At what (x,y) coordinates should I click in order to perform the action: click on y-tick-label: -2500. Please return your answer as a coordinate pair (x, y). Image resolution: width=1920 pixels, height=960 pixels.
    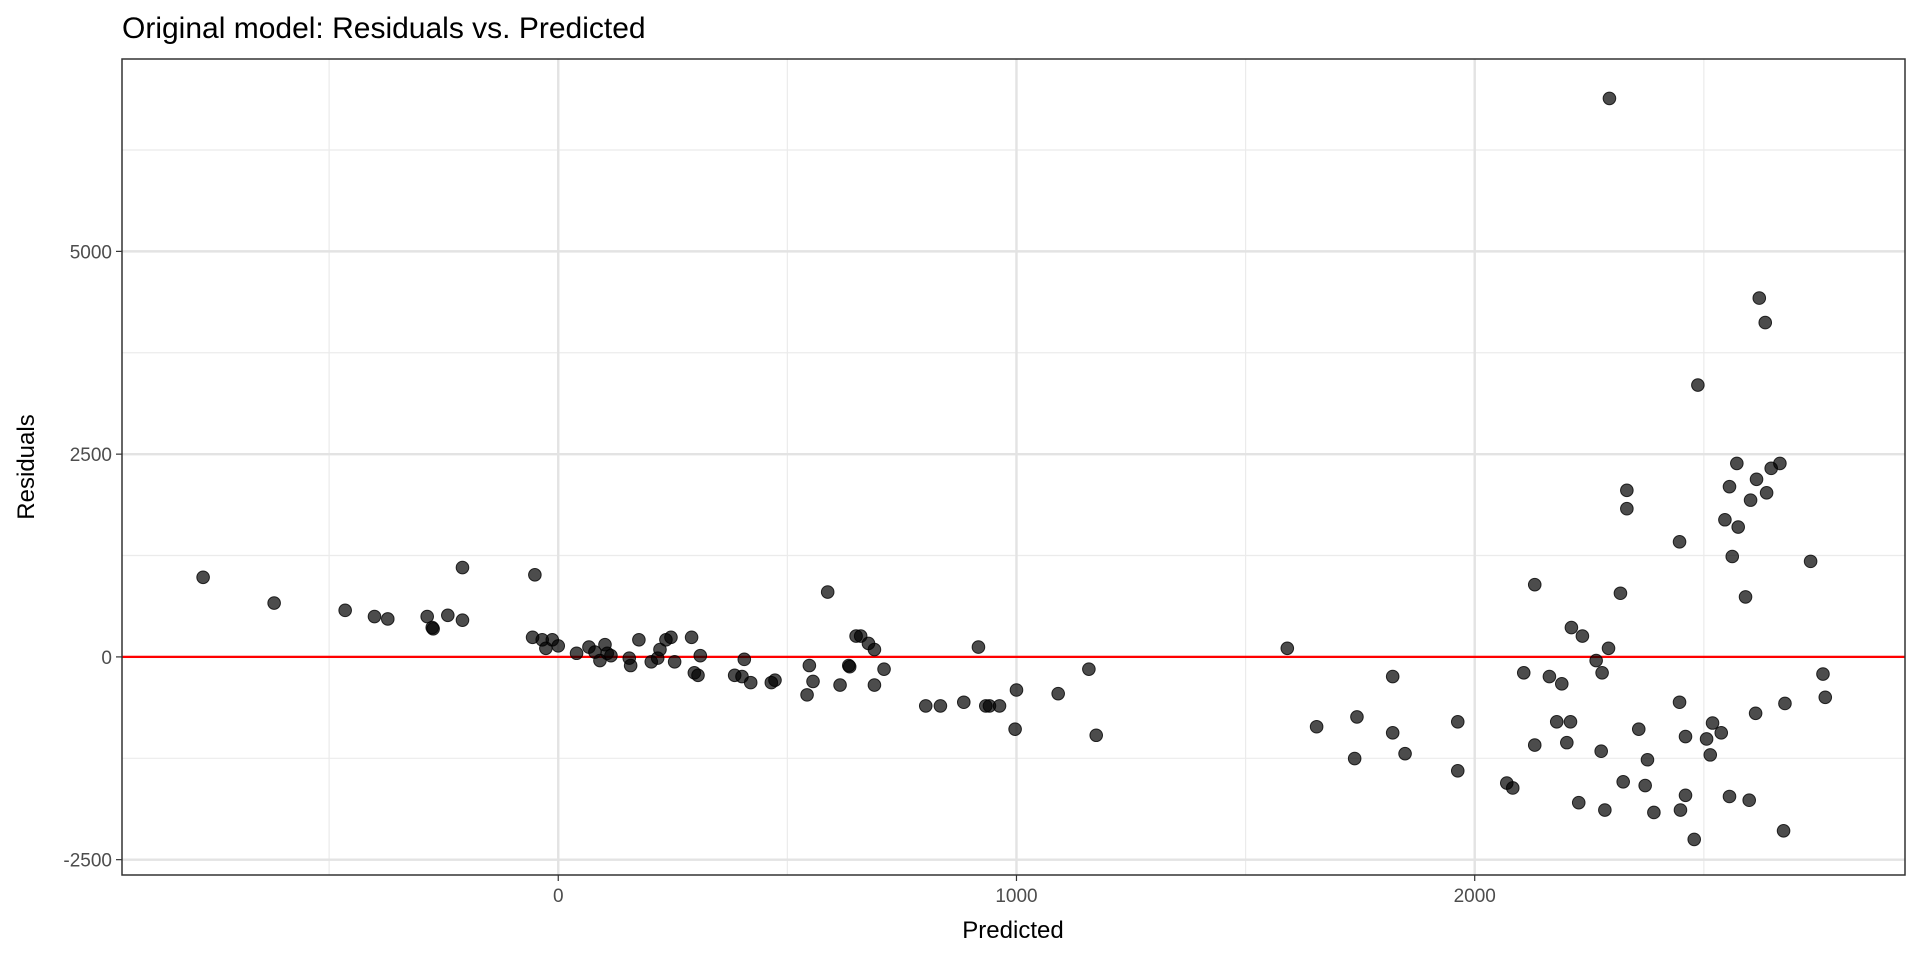
    Looking at the image, I should click on (87, 861).